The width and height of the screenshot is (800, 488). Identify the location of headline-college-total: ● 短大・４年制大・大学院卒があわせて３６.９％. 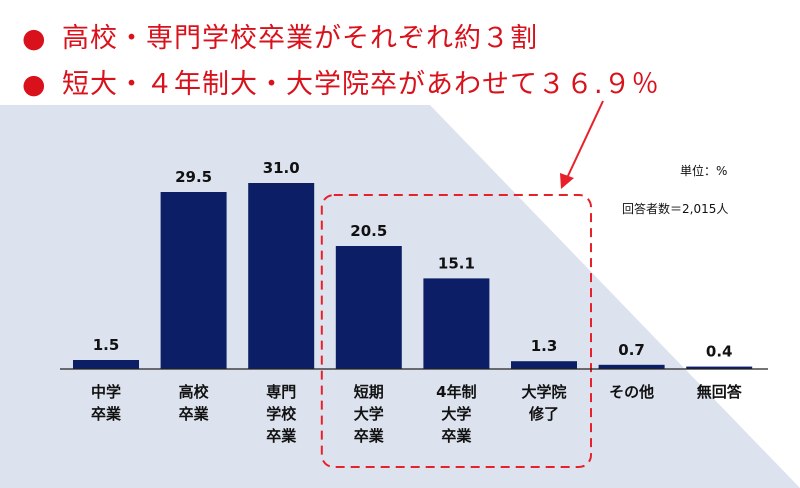
(341, 81).